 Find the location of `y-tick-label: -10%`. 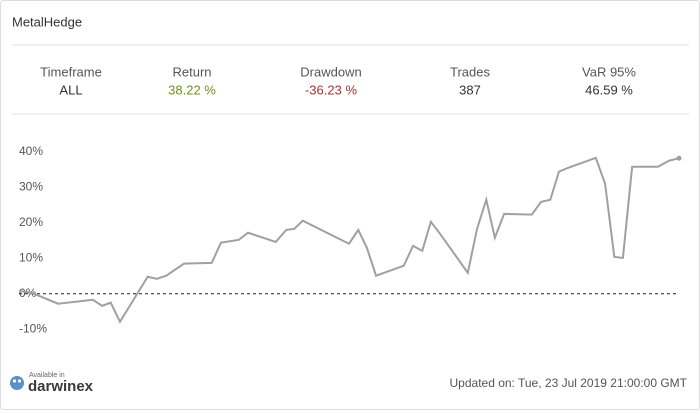

y-tick-label: -10% is located at coordinates (33, 328).